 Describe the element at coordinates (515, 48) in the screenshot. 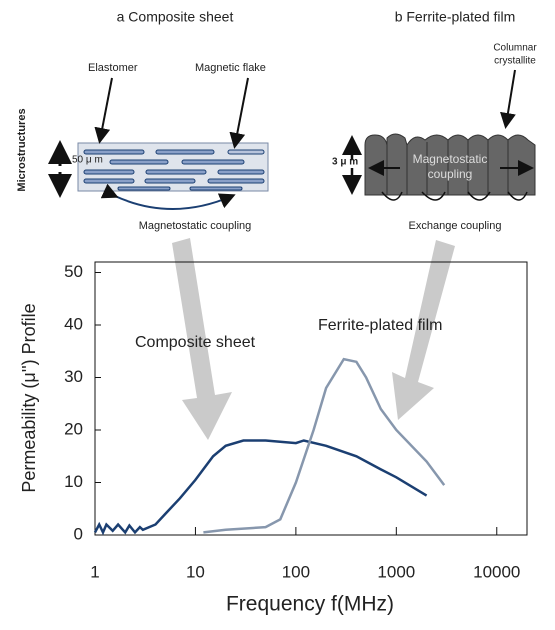

I see `columnar-label: Columnar` at that location.